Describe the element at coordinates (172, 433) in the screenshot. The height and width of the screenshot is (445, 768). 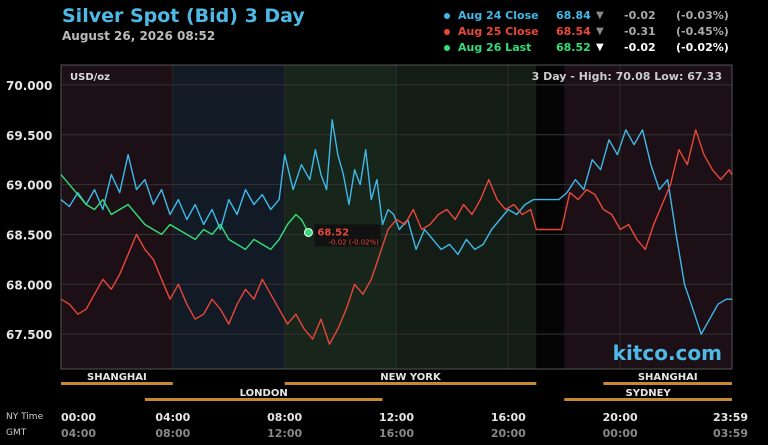
I see `x-tick-label-gmt: 08:00` at that location.